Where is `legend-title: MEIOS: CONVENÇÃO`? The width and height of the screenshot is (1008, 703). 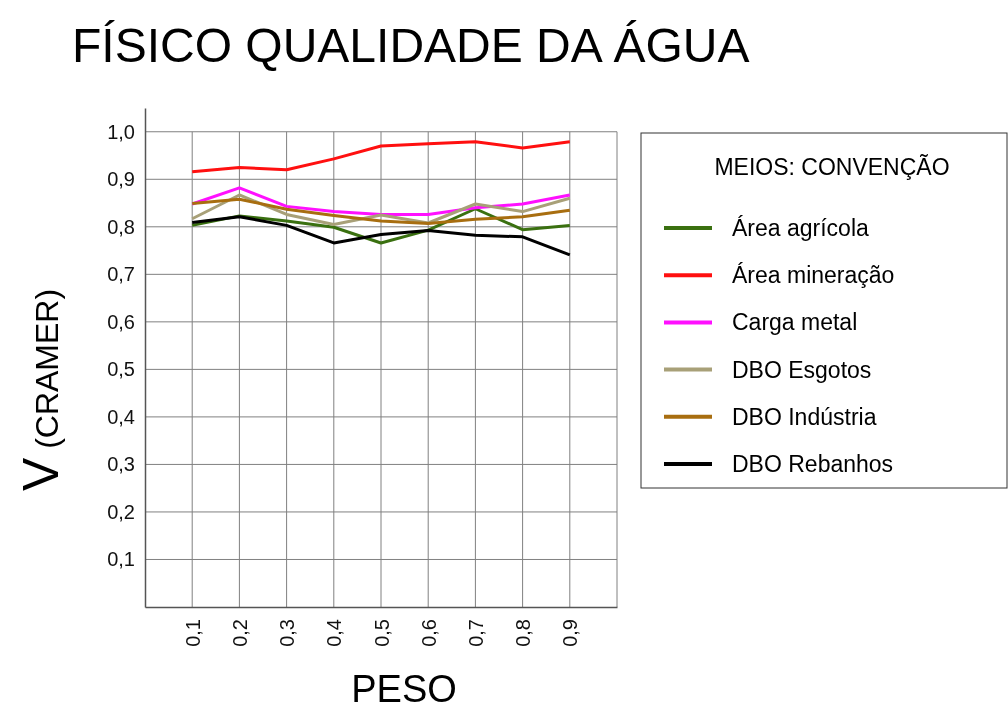
legend-title: MEIOS: CONVENÇÃO is located at coordinates (832, 167).